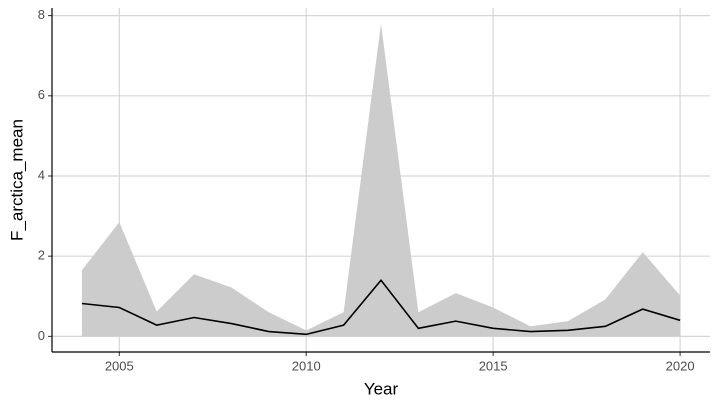  Describe the element at coordinates (381, 307) in the screenshot. I see `line` at that location.